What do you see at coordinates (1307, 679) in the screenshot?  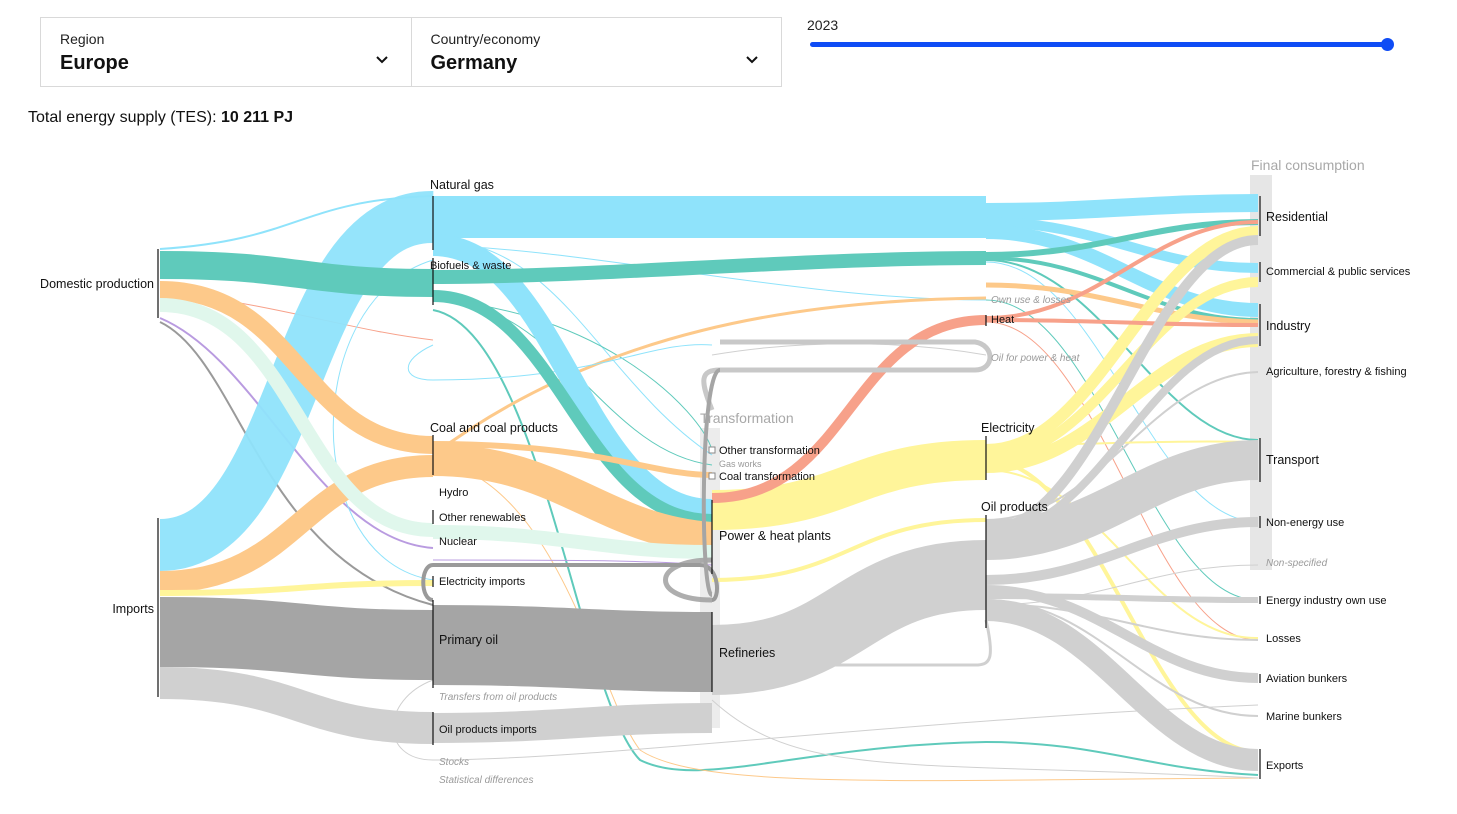 I see `label-aviation-bunkers: Aviation bunkers` at bounding box center [1307, 679].